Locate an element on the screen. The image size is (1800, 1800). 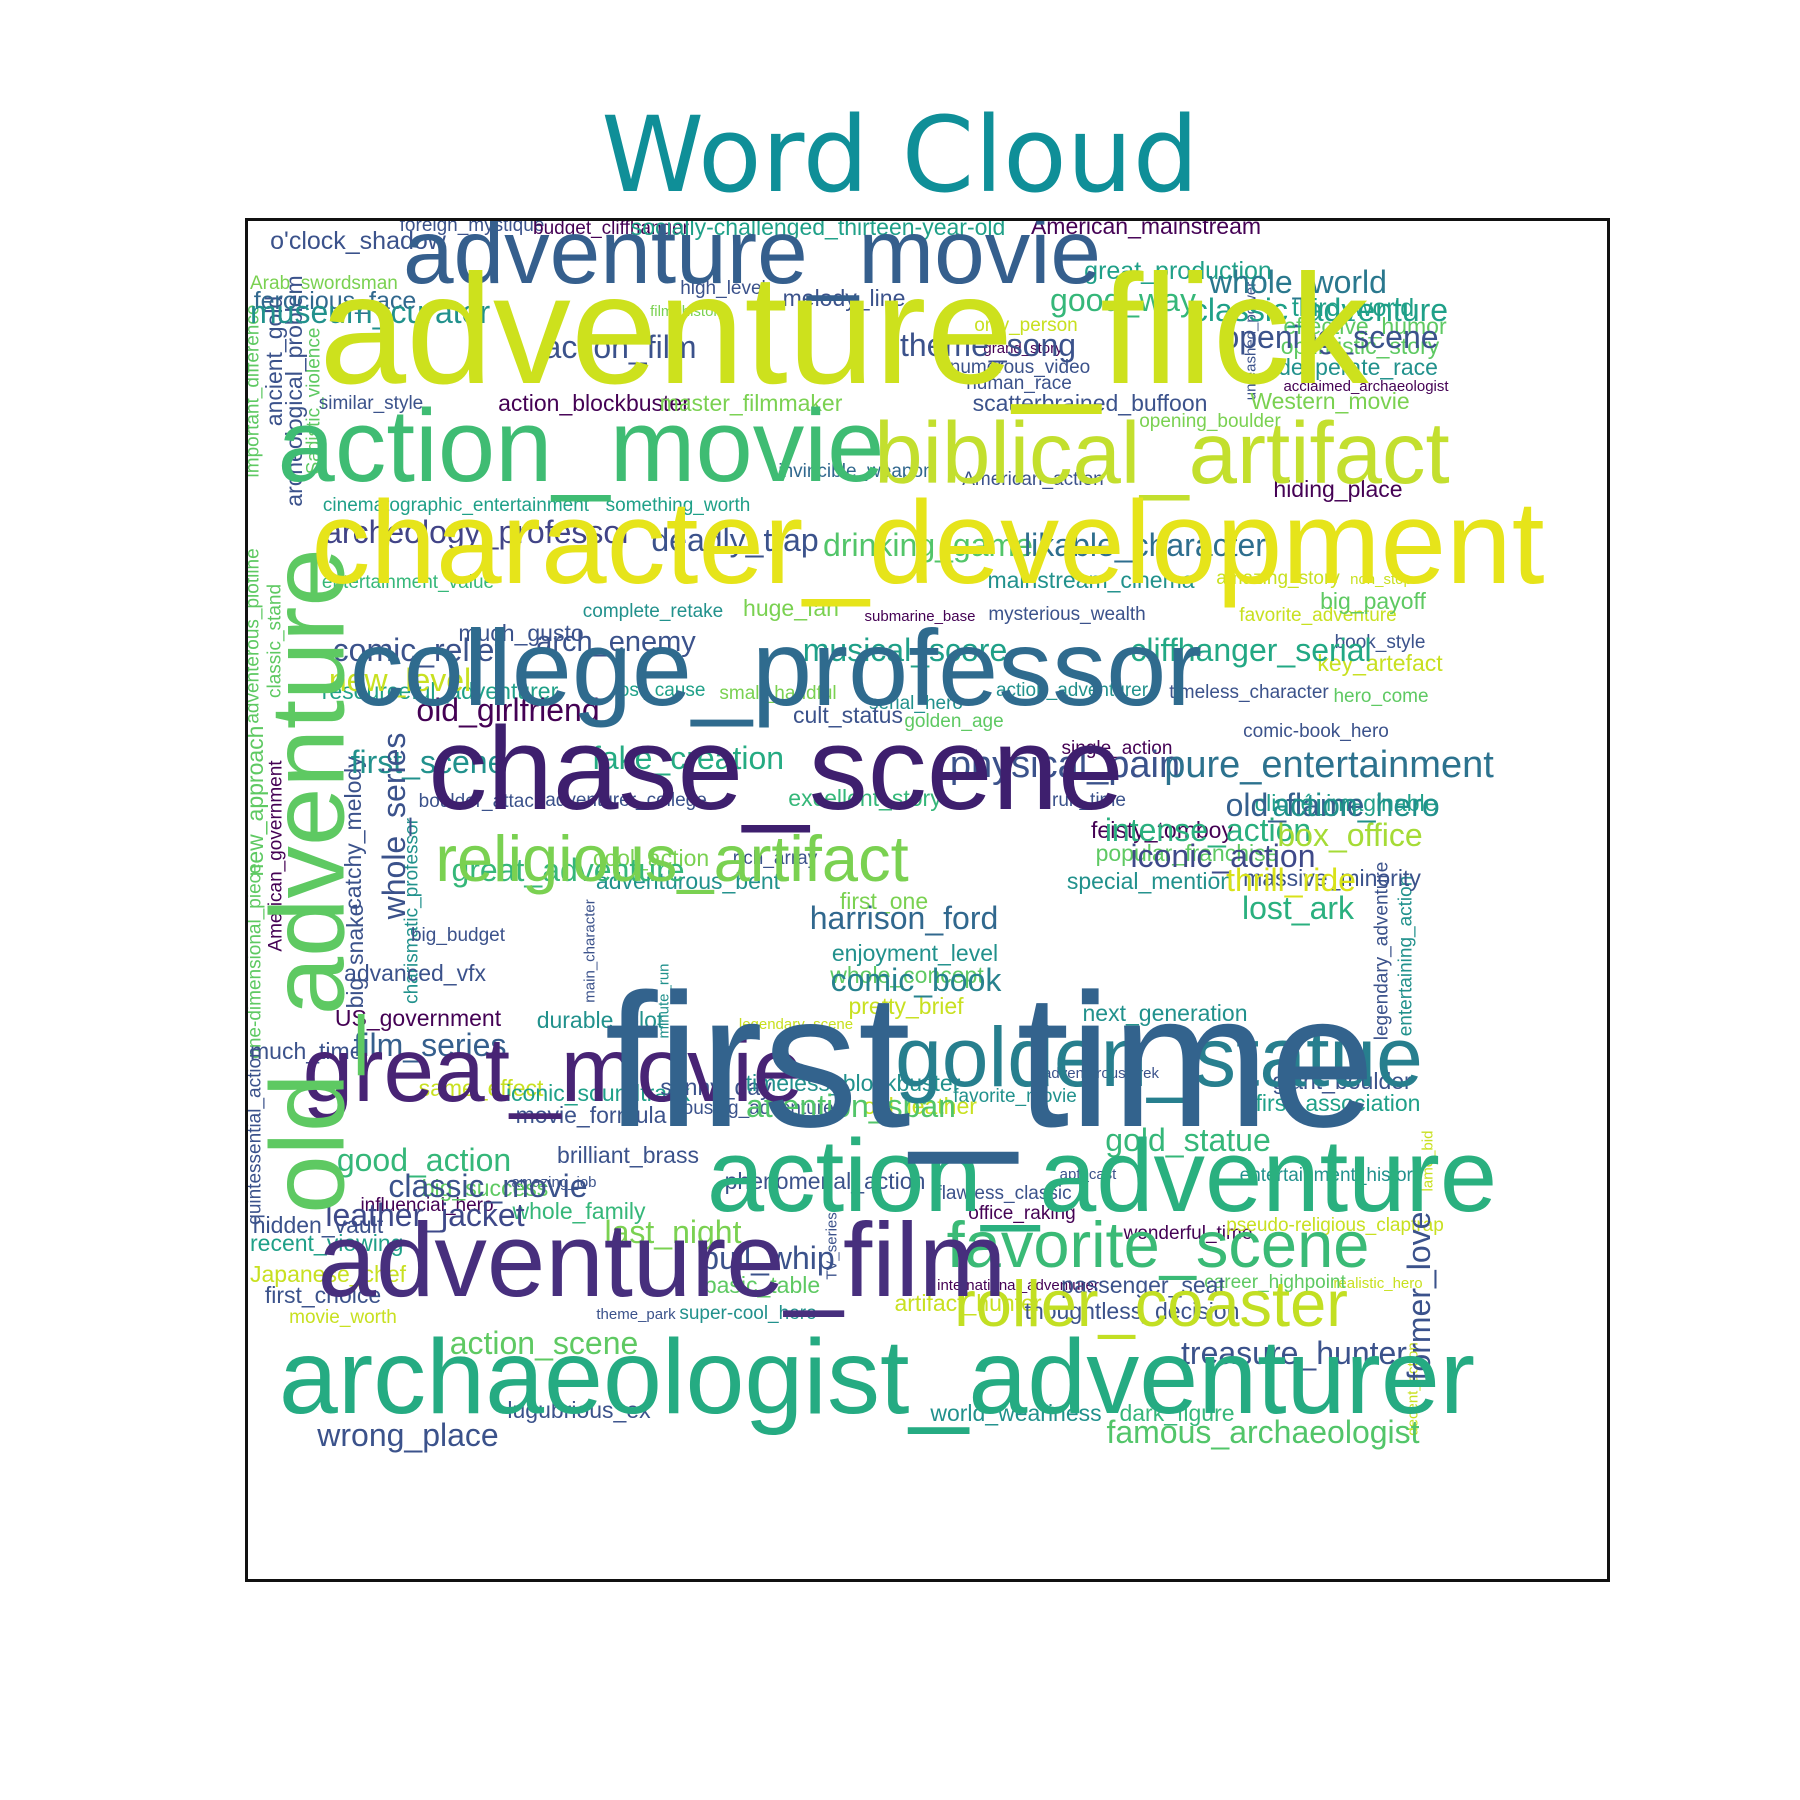
word-thoughtless-decision: thoughtless_decision is located at coordinates (1132, 1311).